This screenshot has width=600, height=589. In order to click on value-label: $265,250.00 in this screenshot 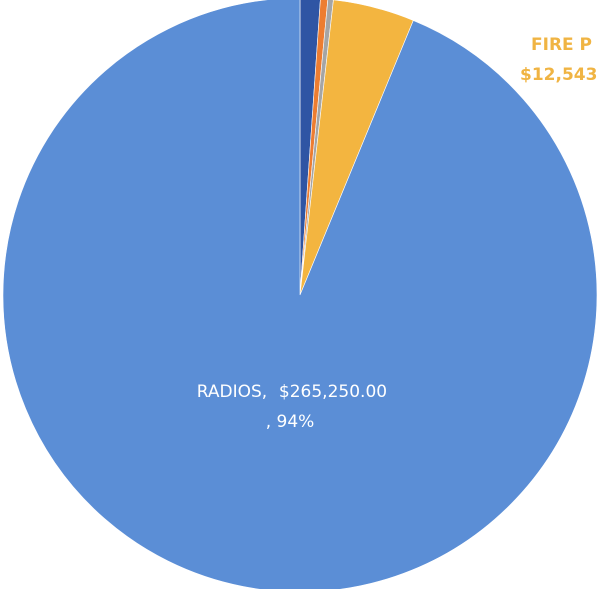, I will do `click(333, 392)`.